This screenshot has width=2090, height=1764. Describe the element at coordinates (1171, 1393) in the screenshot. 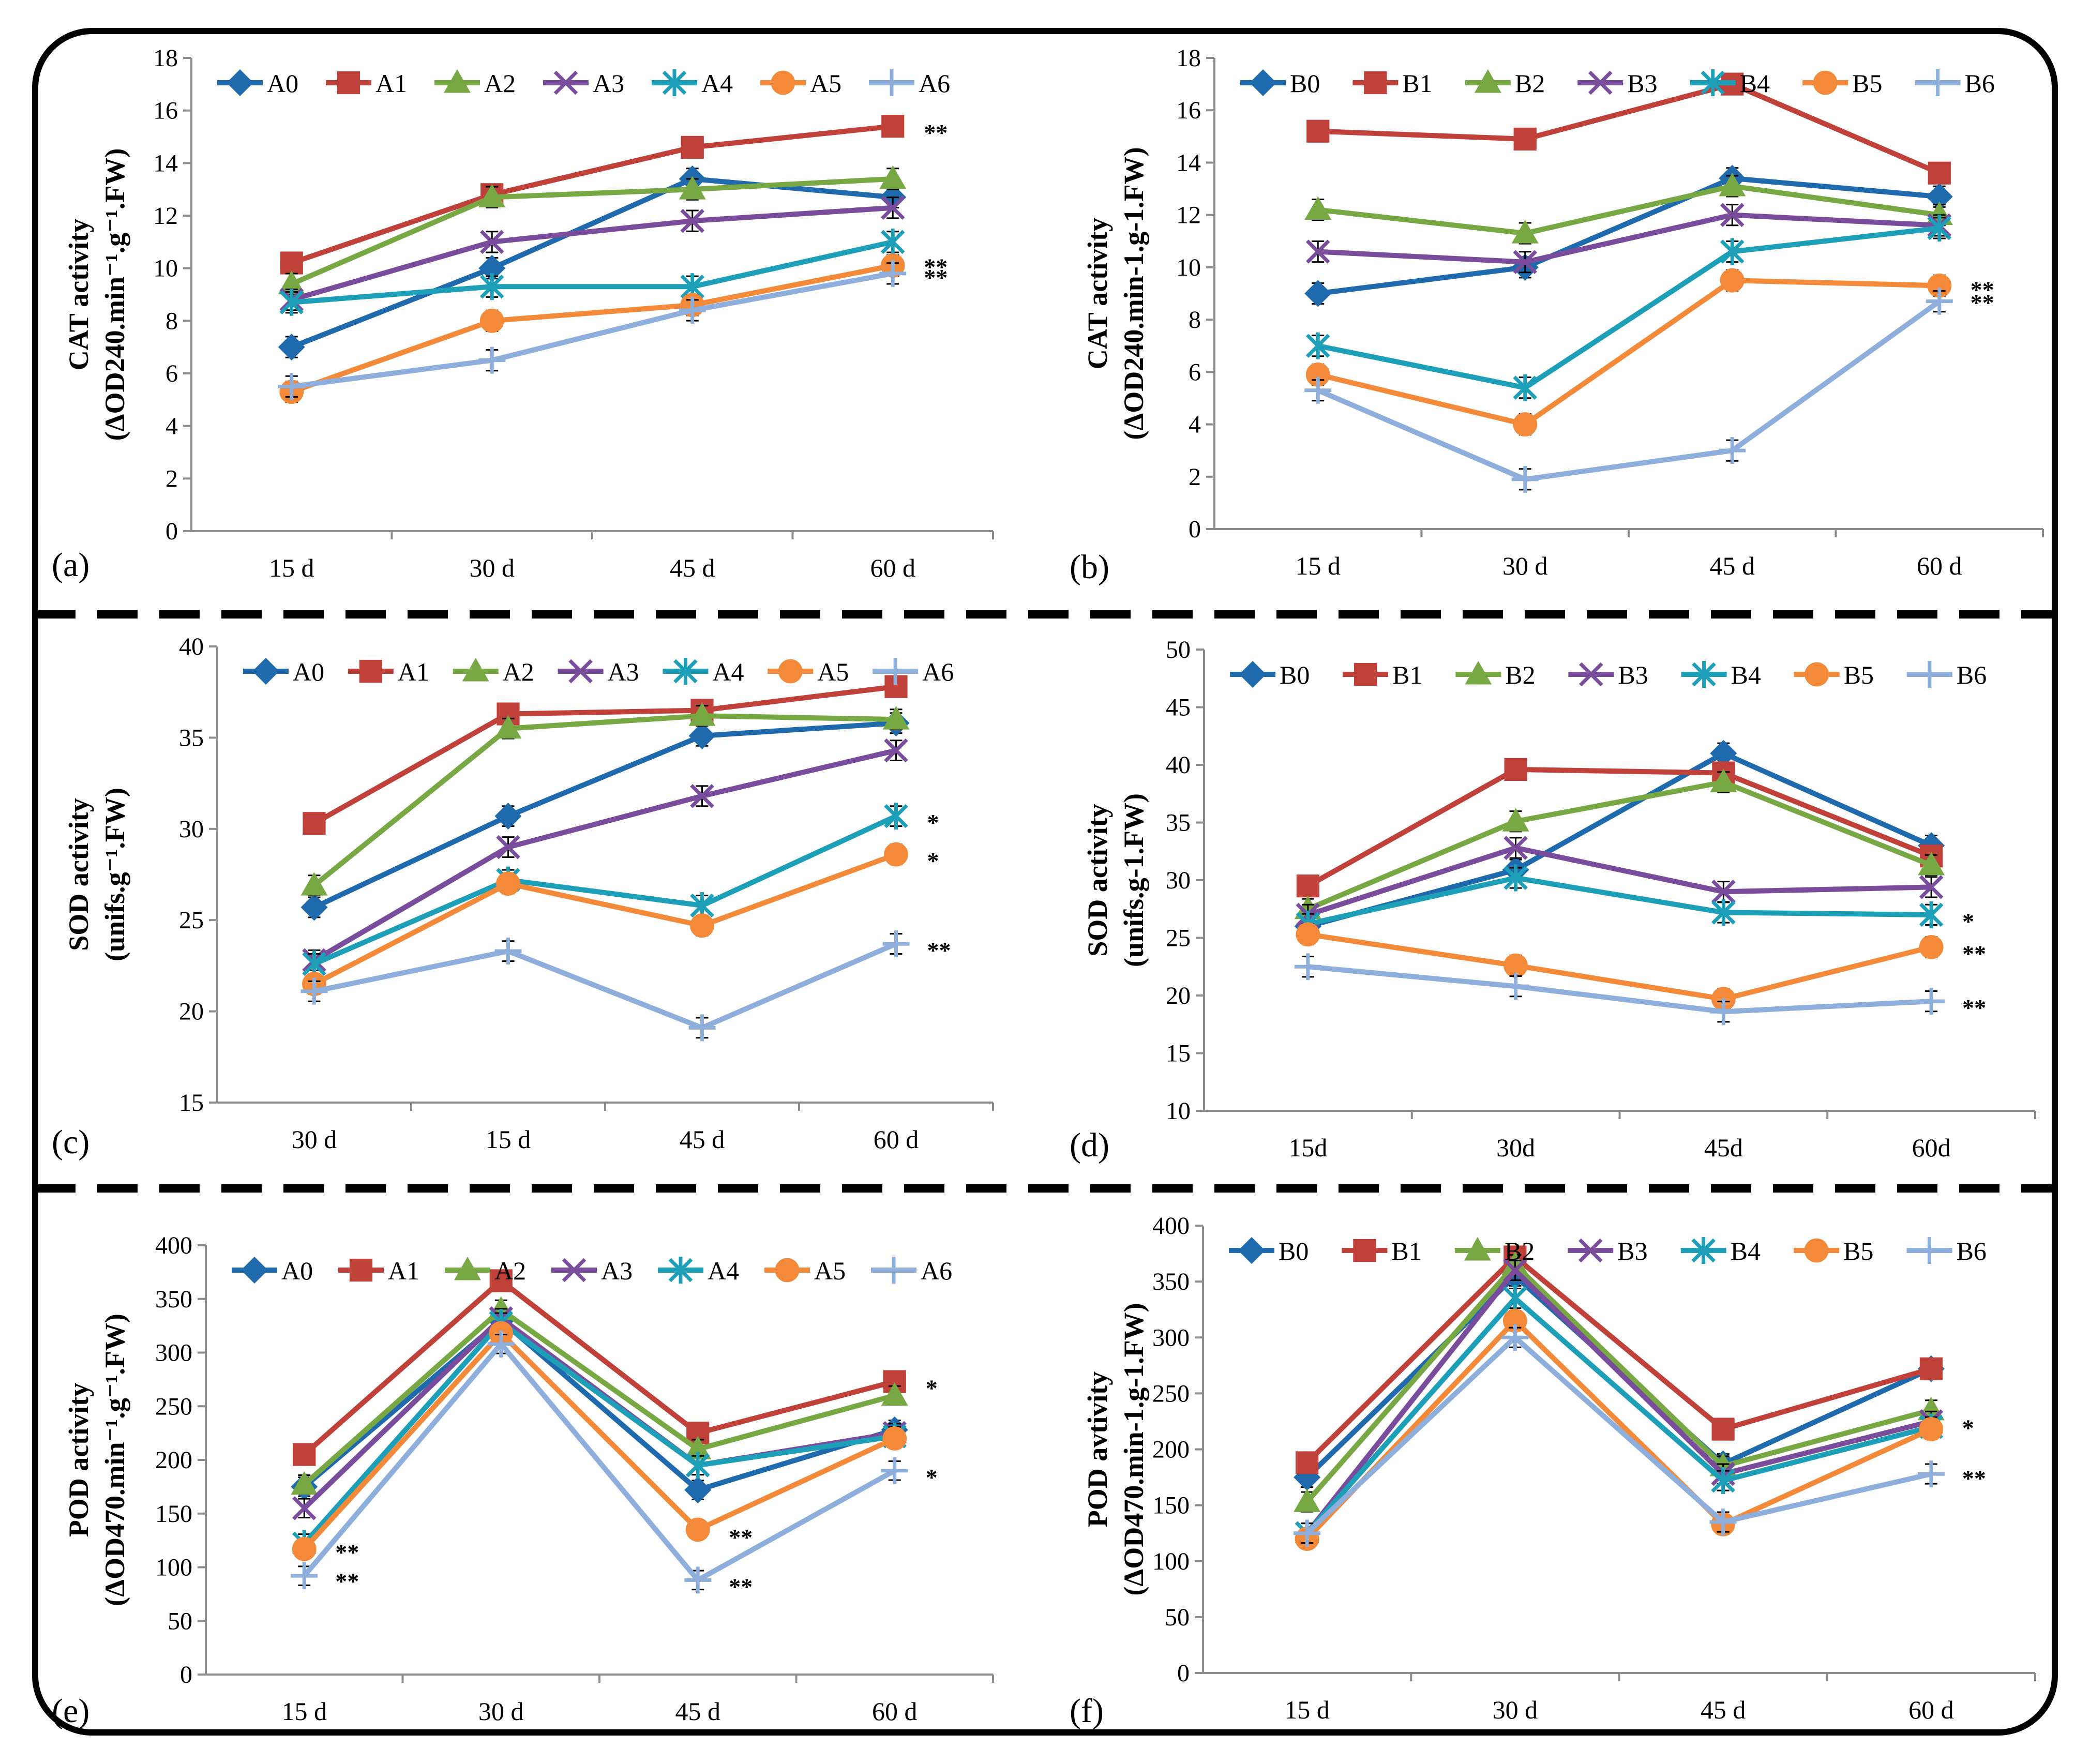

I see `y-tick-label: 250` at that location.